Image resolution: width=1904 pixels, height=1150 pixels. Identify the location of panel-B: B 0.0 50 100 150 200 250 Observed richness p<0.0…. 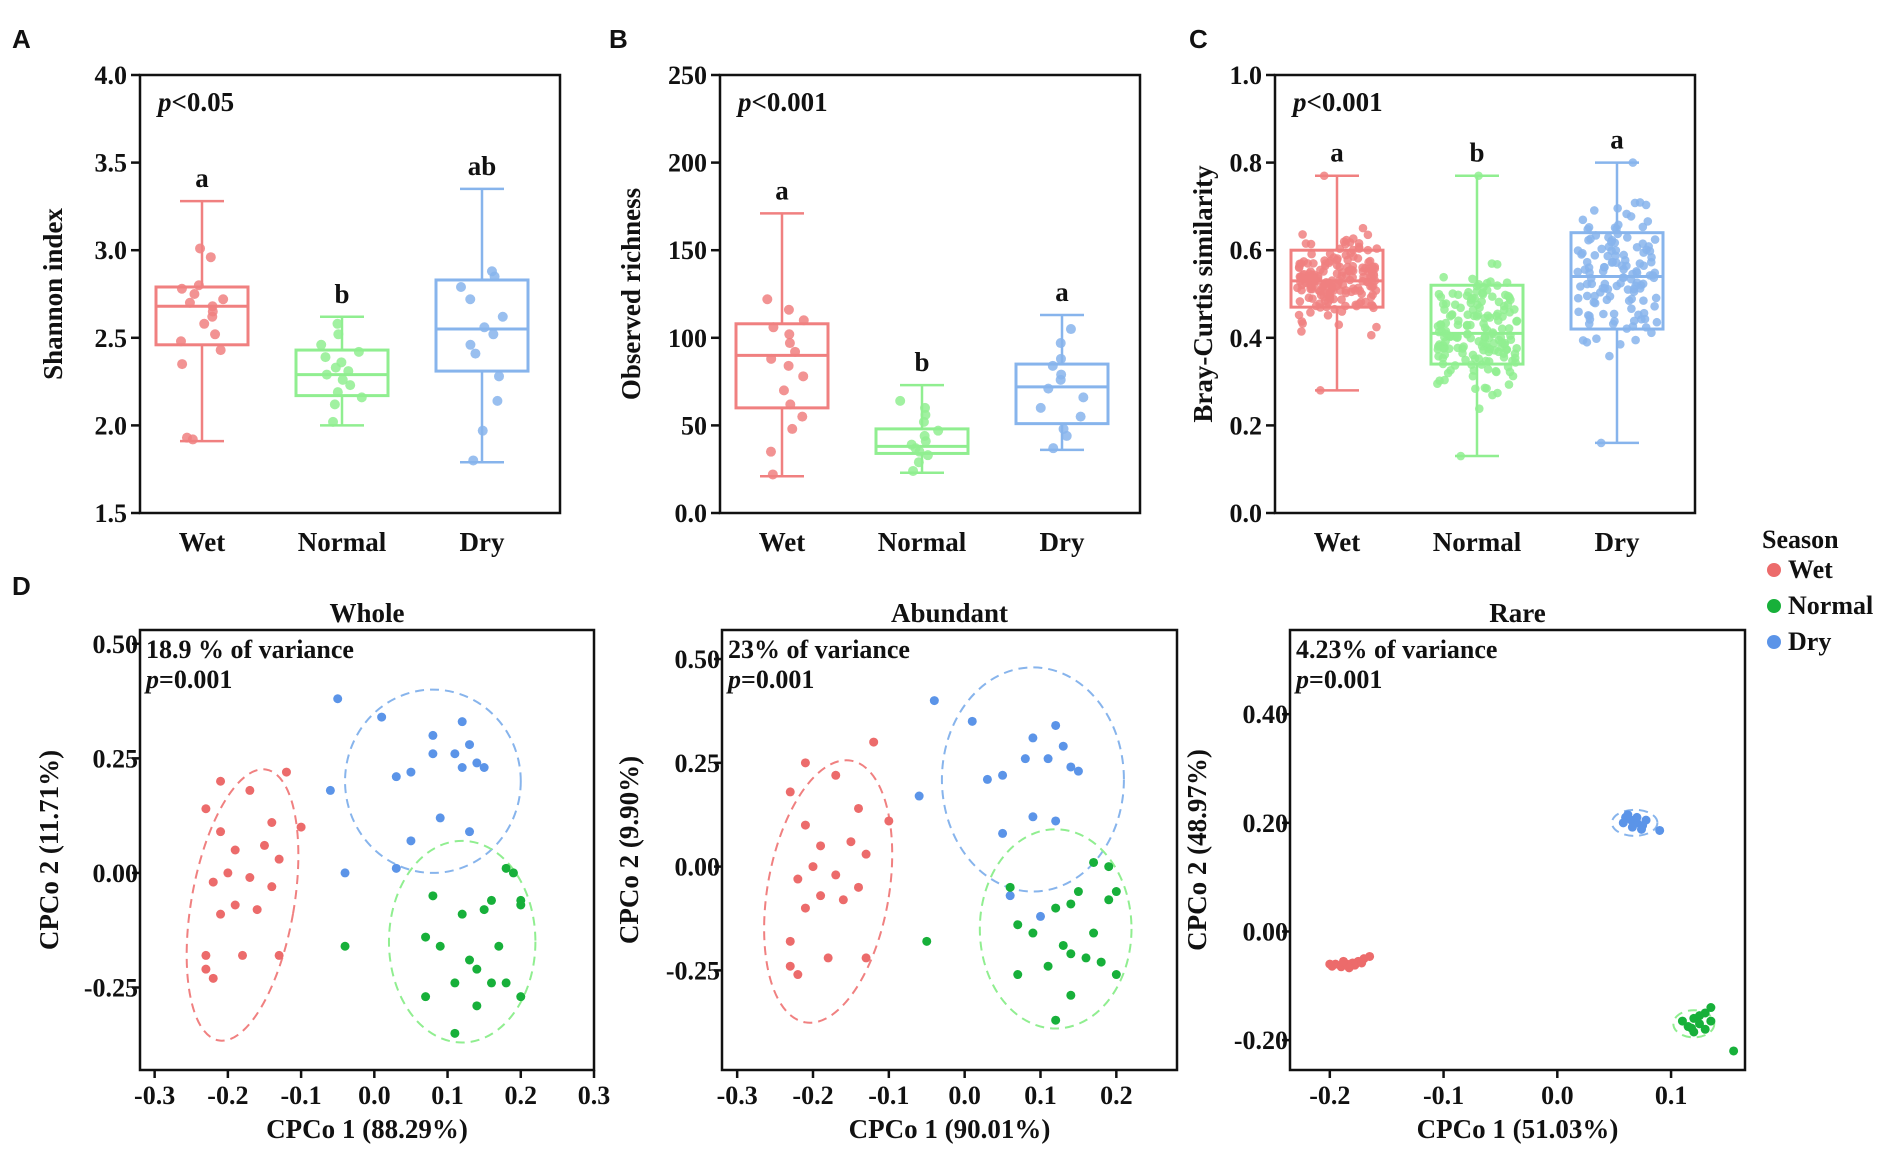
(875, 290).